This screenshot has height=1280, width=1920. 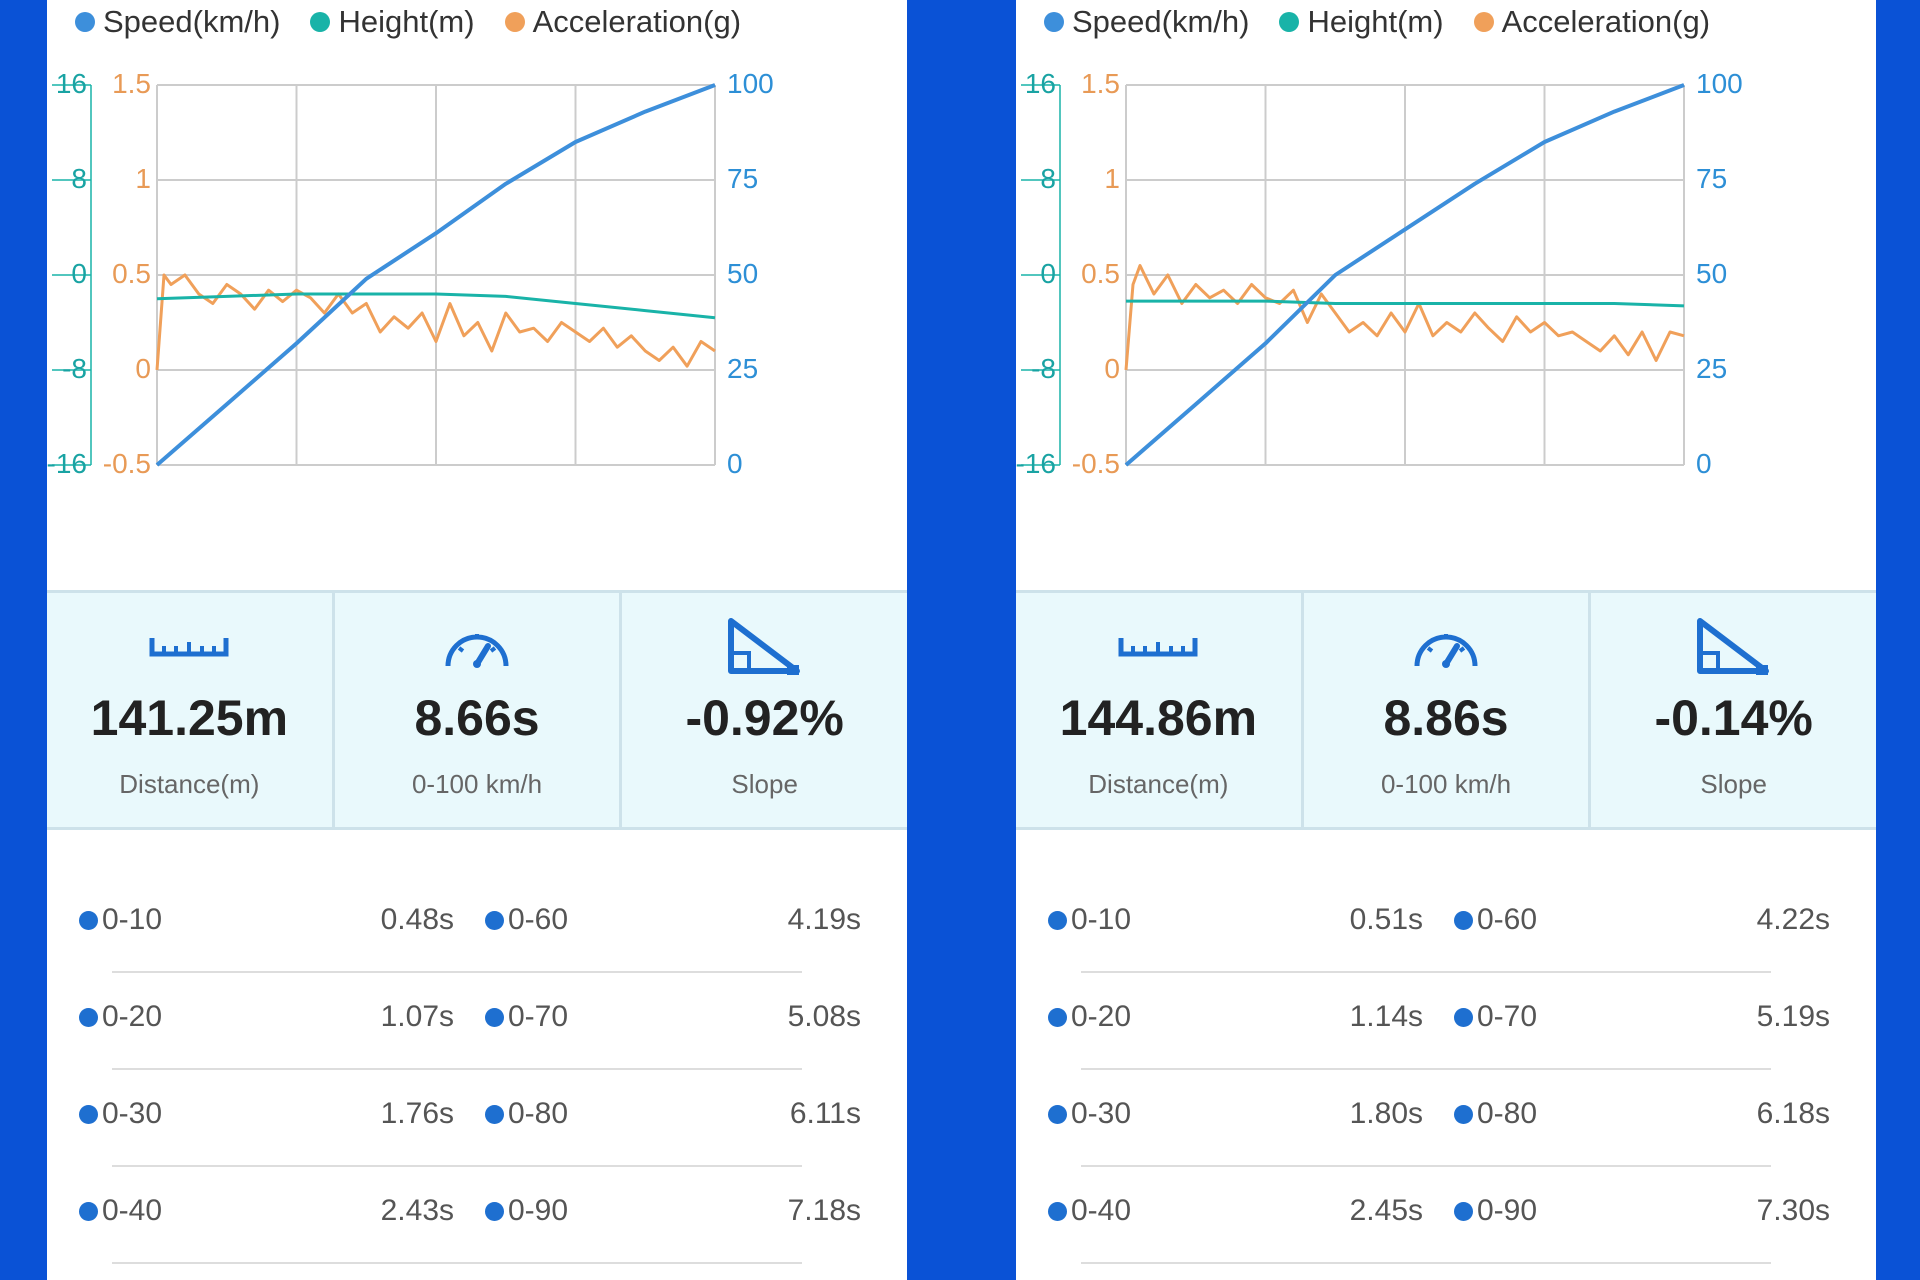 I want to click on split-time: 2.43s, so click(x=417, y=1210).